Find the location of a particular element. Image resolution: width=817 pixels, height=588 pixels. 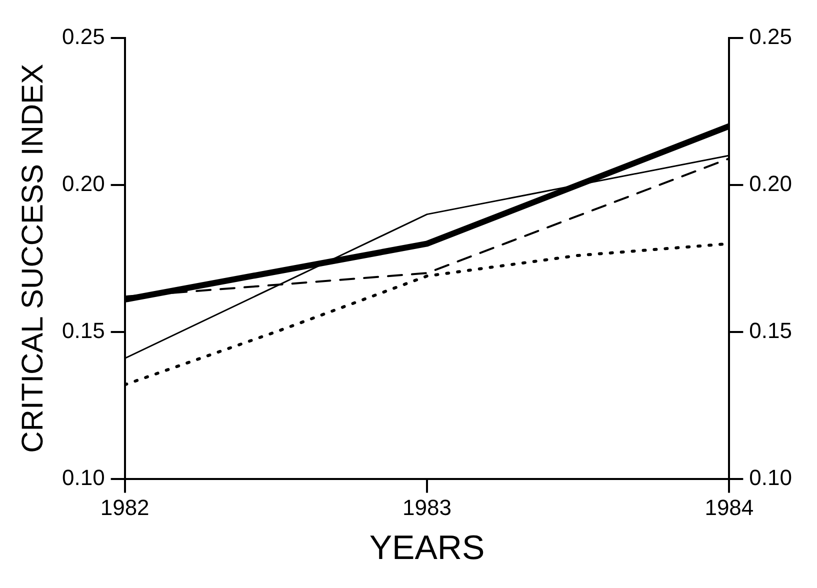

x-tick-label: 1983 is located at coordinates (427, 507).